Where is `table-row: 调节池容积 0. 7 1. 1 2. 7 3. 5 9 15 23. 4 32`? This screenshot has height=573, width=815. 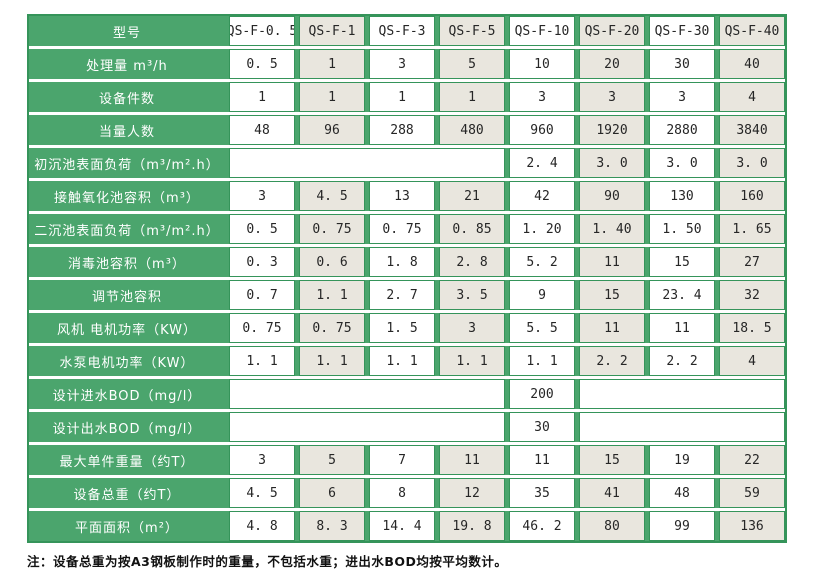
table-row: 调节池容积 0. 7 1. 1 2. 7 3. 5 9 15 23. 4 32 is located at coordinates (407, 295).